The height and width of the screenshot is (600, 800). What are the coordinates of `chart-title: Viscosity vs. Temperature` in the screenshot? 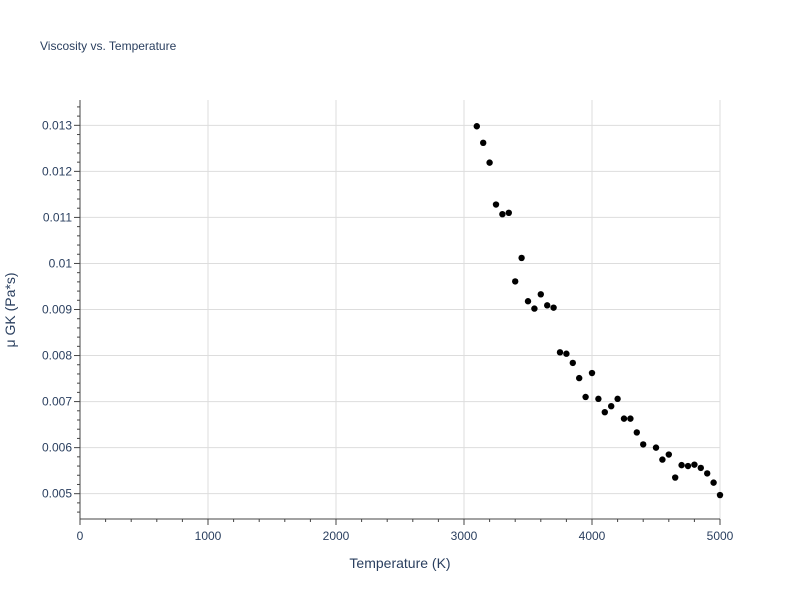 It's located at (108, 46).